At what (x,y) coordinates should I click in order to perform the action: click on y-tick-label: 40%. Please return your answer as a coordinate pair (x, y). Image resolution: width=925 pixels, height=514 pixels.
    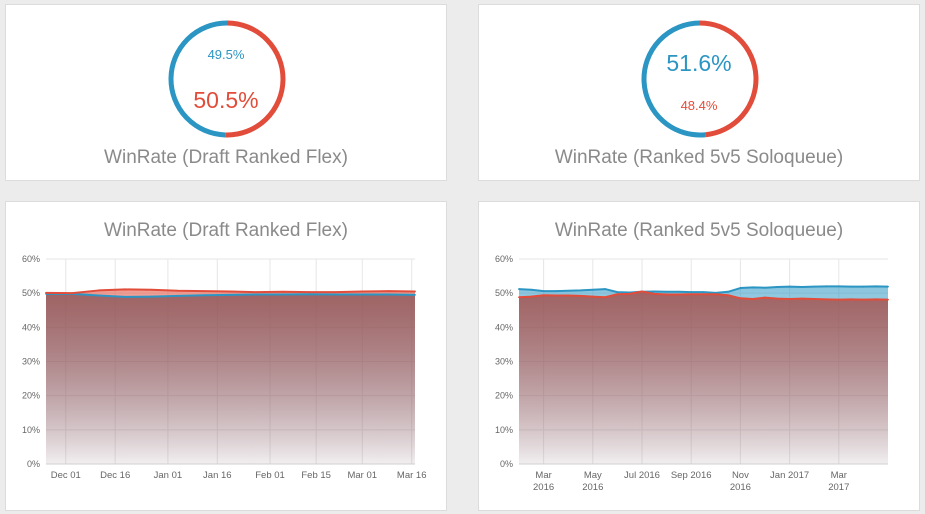
    Looking at the image, I should click on (504, 327).